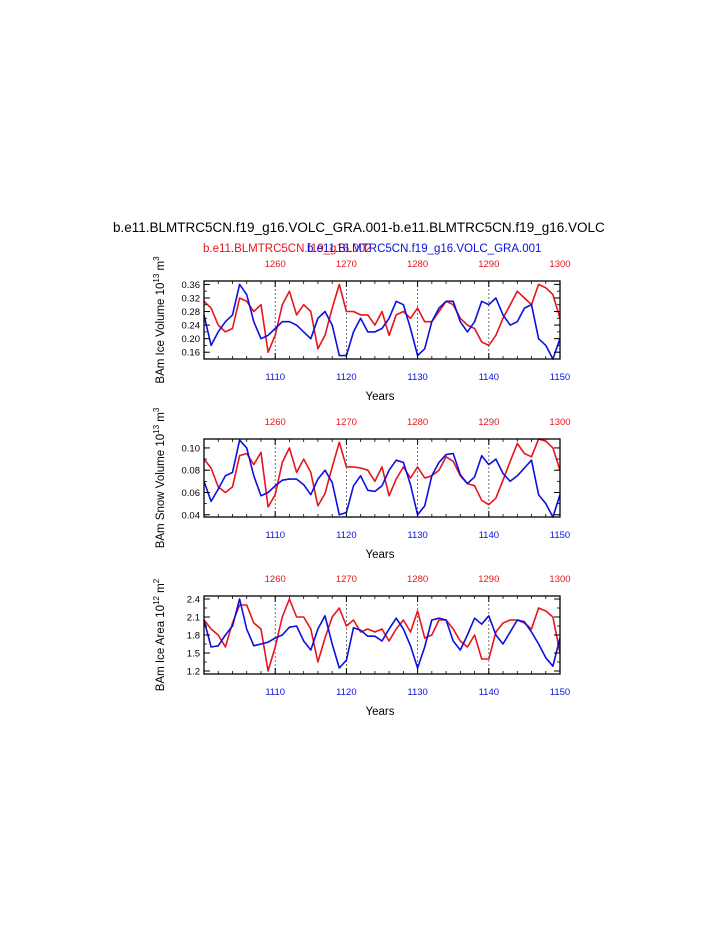 This screenshot has width=723, height=935. What do you see at coordinates (161, 491) in the screenshot?
I see `y-axis-label-part: BAm Snow Volume 10` at bounding box center [161, 491].